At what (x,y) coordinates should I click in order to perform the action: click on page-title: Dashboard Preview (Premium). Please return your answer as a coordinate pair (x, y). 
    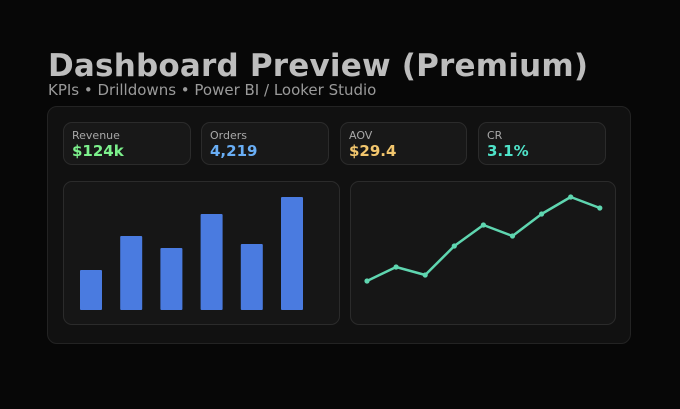
    Looking at the image, I should click on (318, 66).